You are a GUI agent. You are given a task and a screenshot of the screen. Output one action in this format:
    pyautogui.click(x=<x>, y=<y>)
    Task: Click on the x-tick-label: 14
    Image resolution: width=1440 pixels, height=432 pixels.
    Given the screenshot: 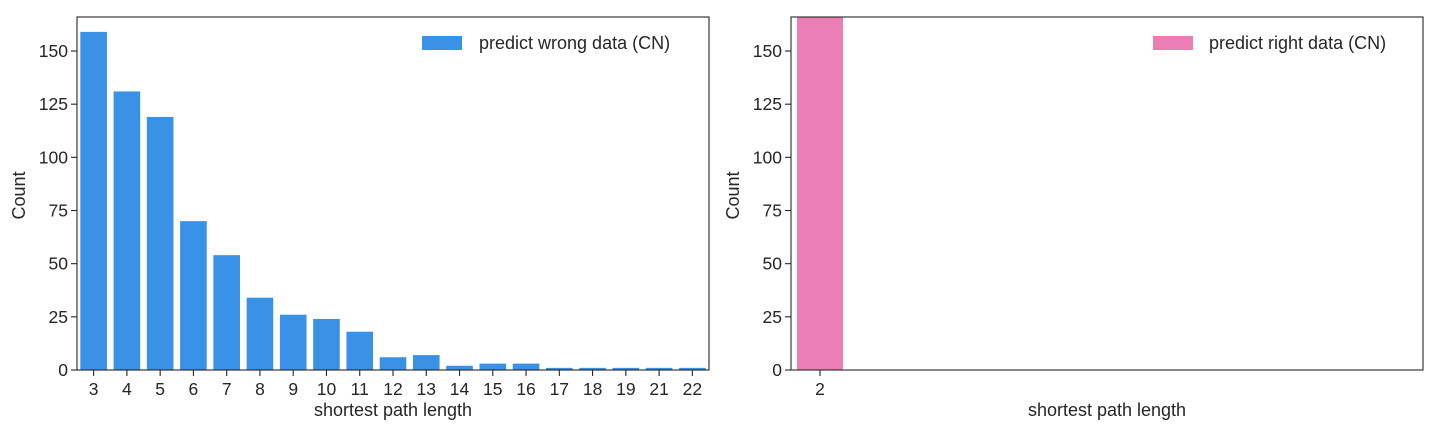 What is the action you would take?
    pyautogui.click(x=460, y=389)
    